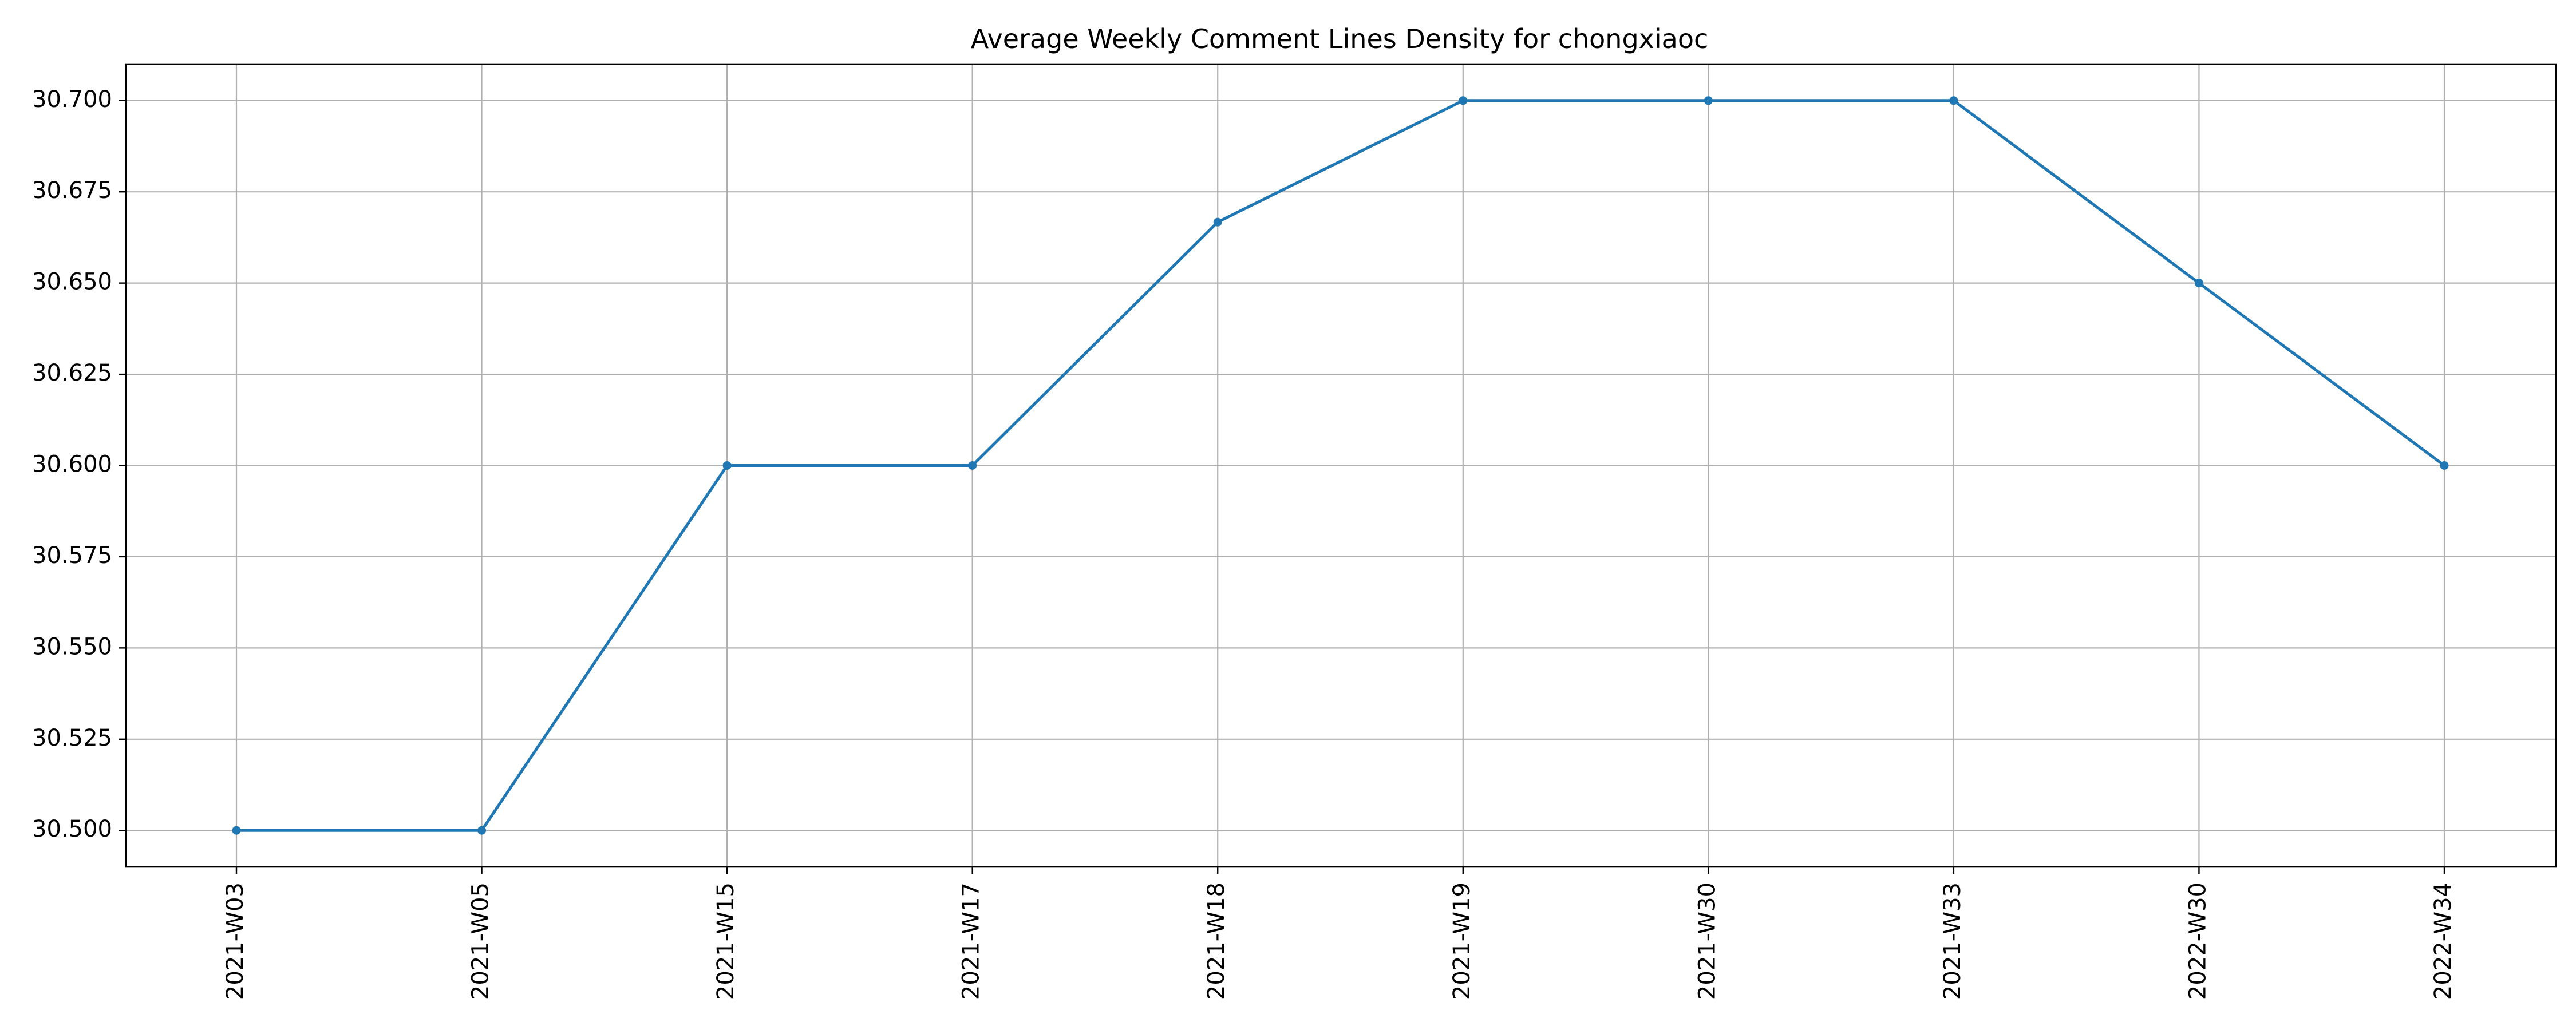 The height and width of the screenshot is (1030, 2576). What do you see at coordinates (72, 464) in the screenshot?
I see `y-tick-label: 30.600` at bounding box center [72, 464].